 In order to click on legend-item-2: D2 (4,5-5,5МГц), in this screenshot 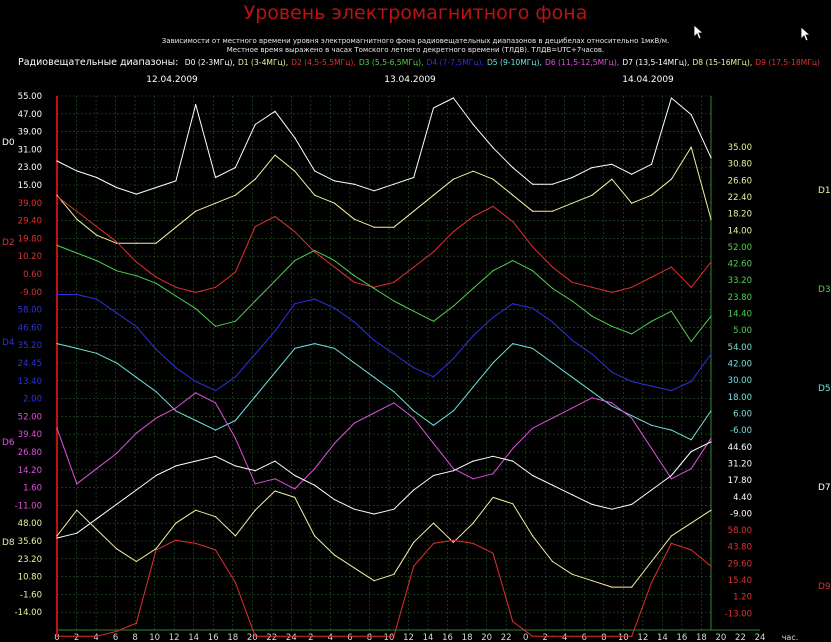, I will do `click(323, 62)`.